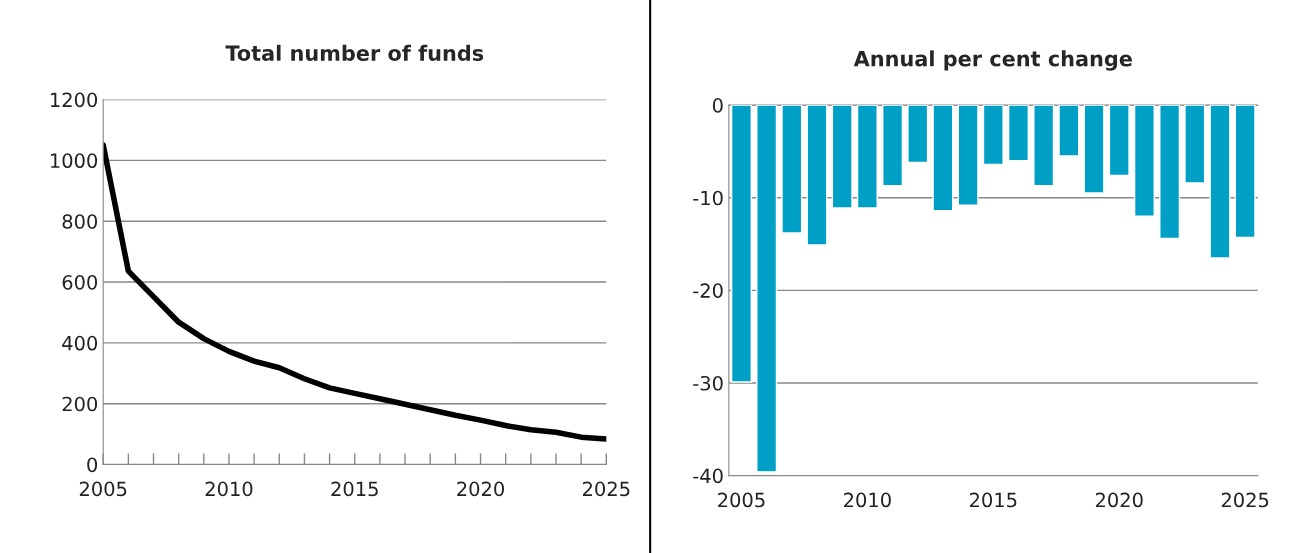 The image size is (1290, 553). What do you see at coordinates (708, 290) in the screenshot?
I see `y-tick-label: -20` at bounding box center [708, 290].